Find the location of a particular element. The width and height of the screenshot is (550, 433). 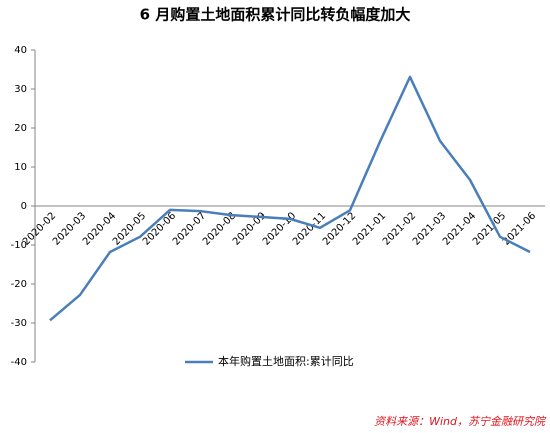

x-tick-label: 2021-06 is located at coordinates (519, 228).